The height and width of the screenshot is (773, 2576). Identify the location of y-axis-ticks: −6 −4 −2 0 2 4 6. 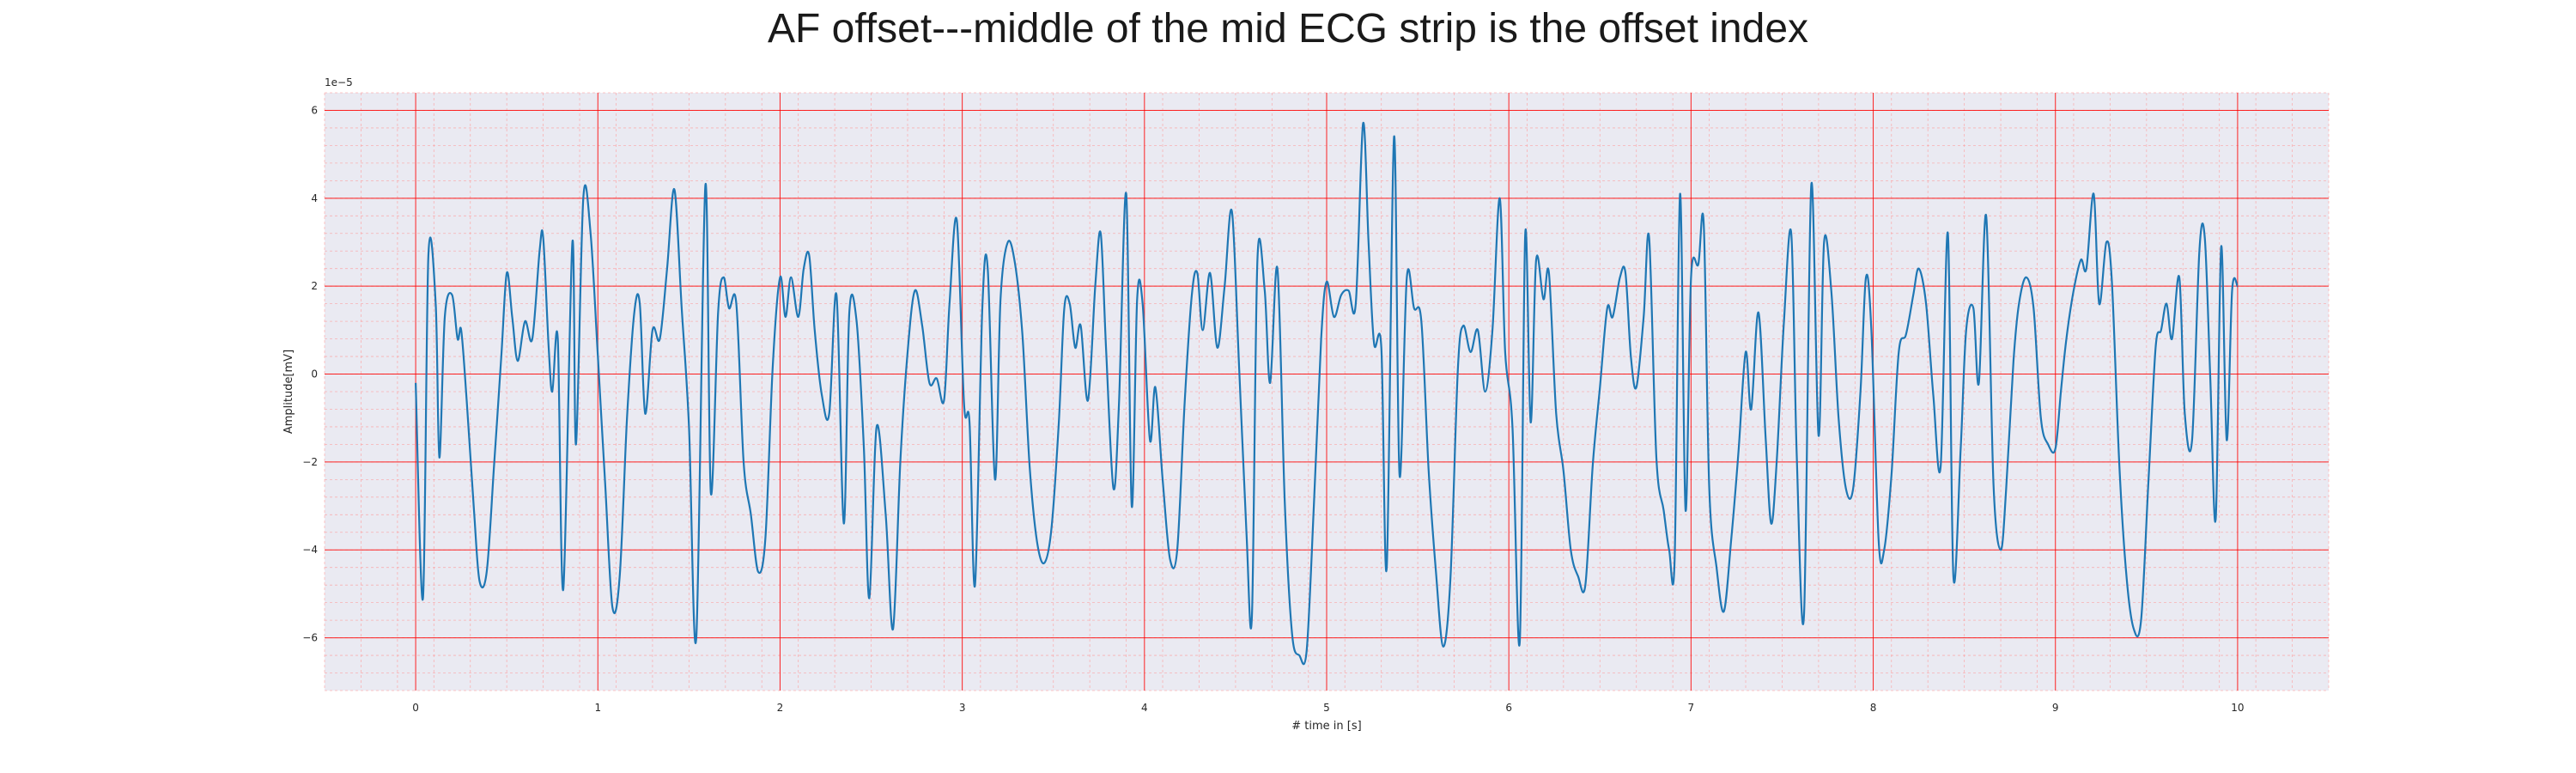
(310, 373).